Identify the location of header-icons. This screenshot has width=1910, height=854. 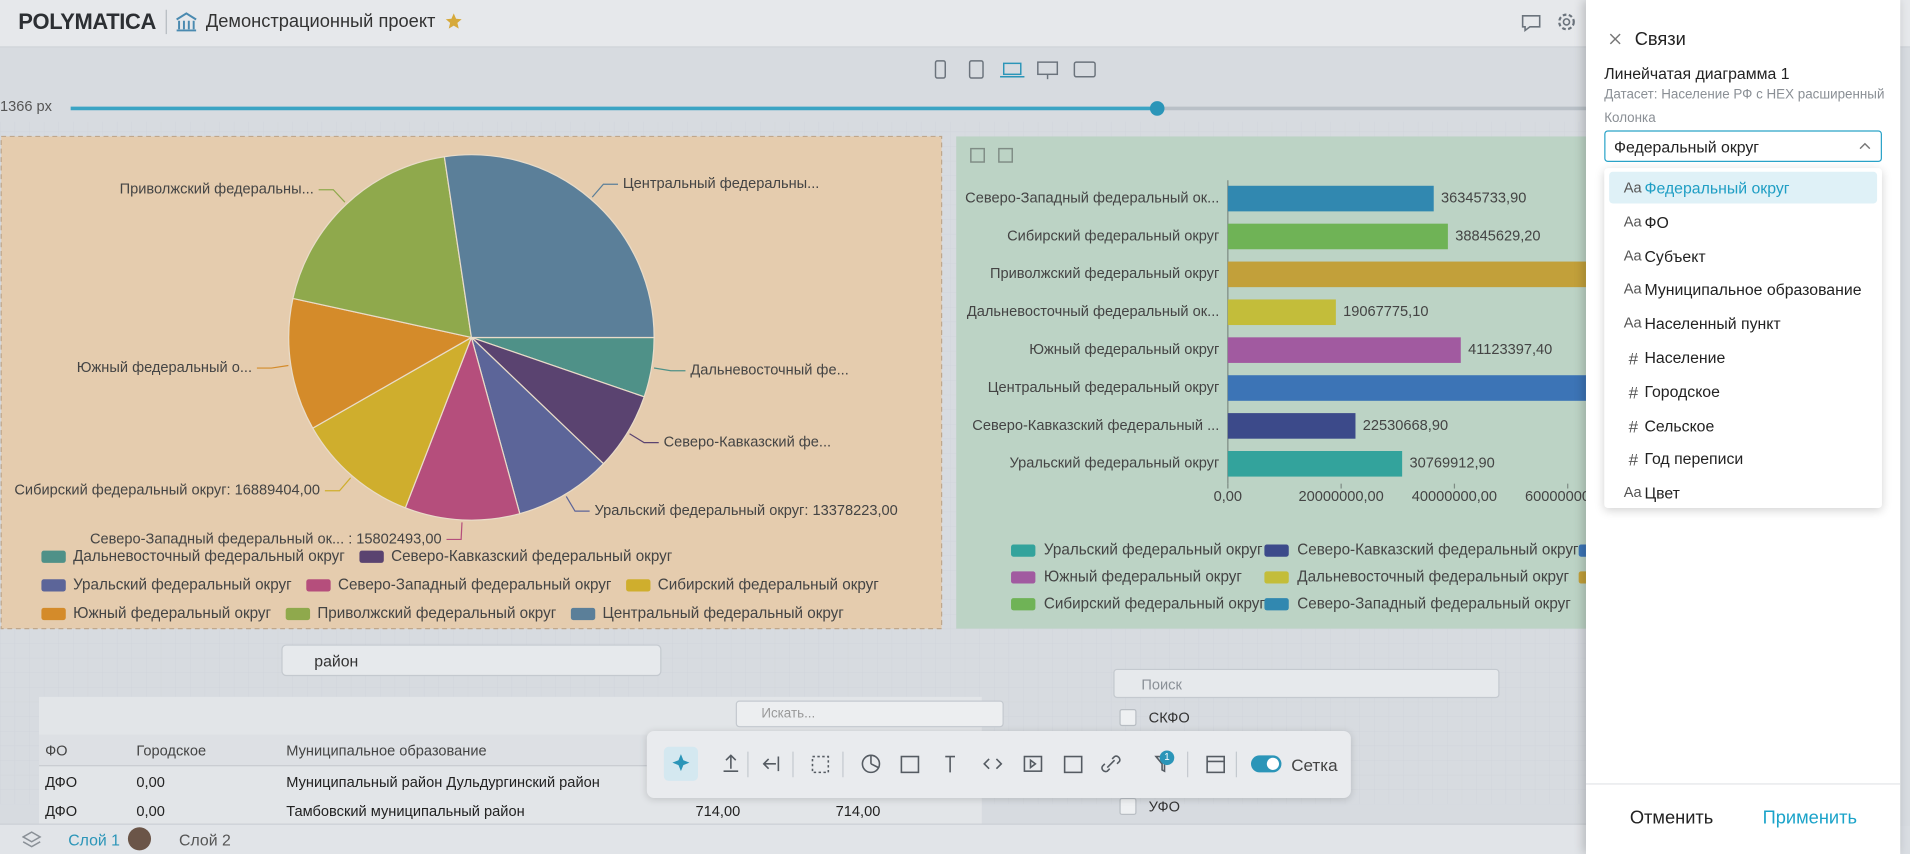
(1554, 23).